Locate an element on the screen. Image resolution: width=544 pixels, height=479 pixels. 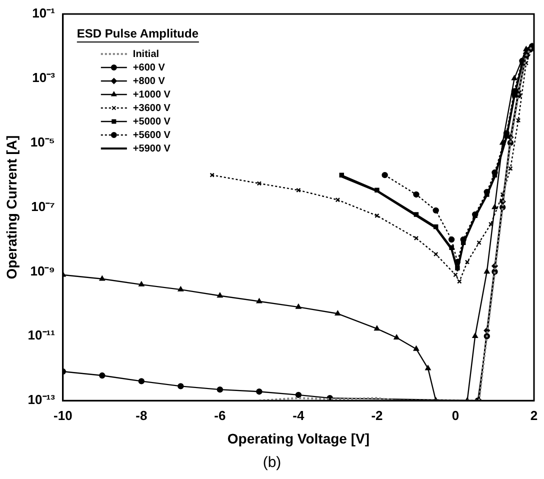
text: (b) is located at coordinates (272, 462).